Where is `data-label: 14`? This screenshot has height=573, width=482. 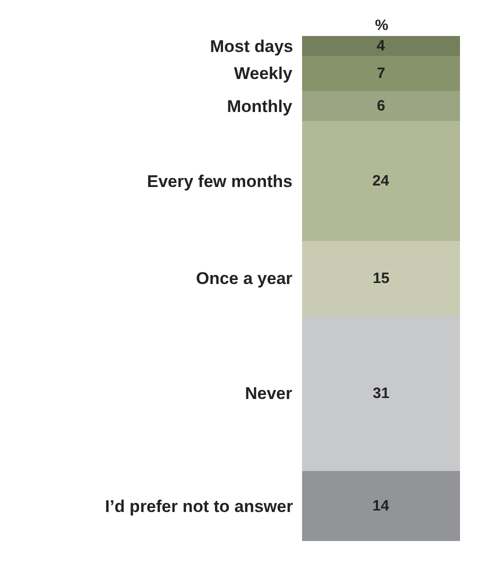
data-label: 14 is located at coordinates (381, 506).